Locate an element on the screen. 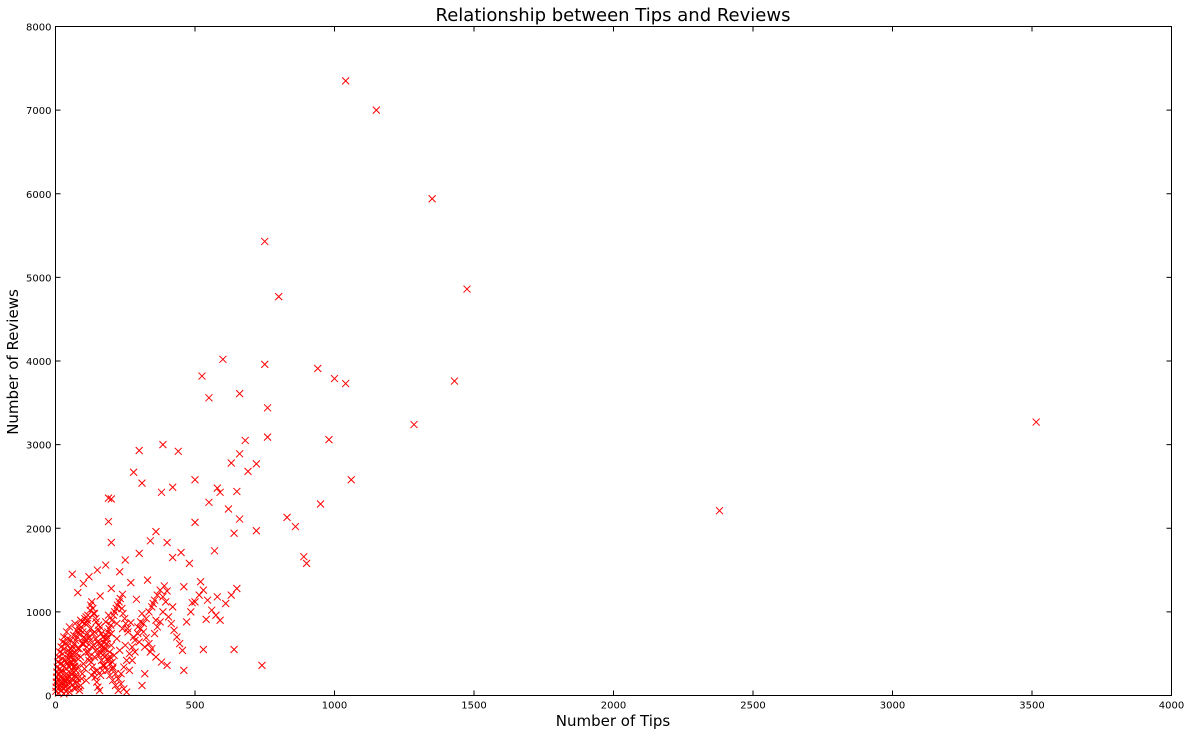 The height and width of the screenshot is (740, 1191). x-tick-label: 3500 is located at coordinates (1031, 706).